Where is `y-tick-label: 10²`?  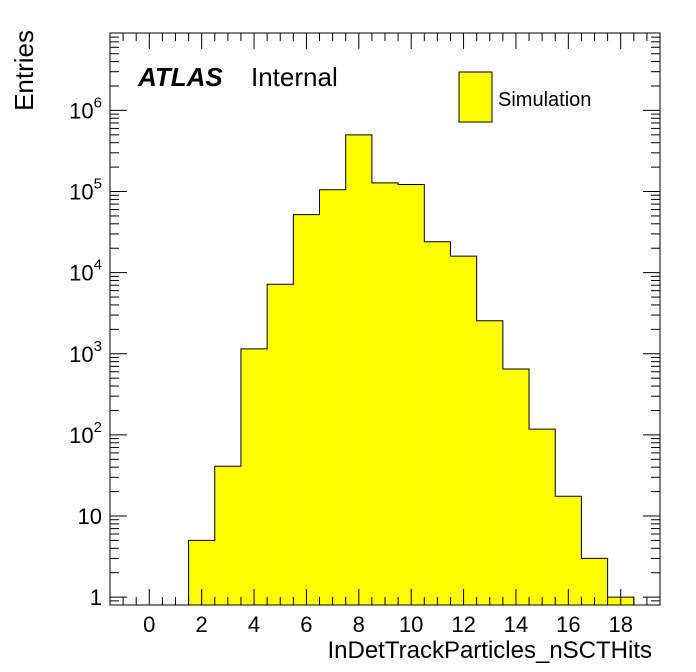 y-tick-label: 10² is located at coordinates (85, 433).